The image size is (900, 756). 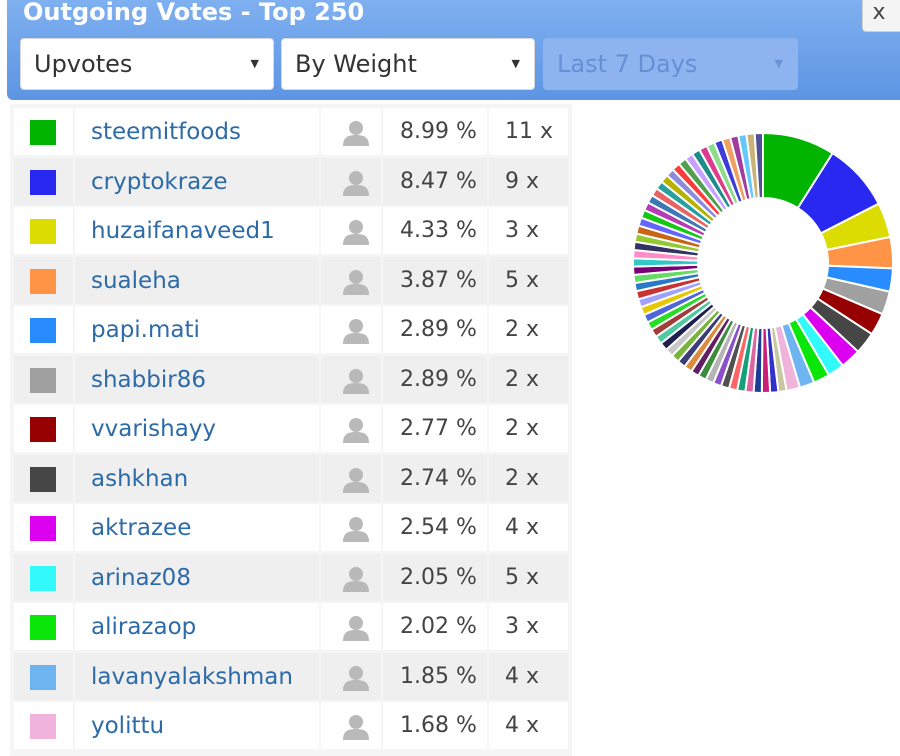 What do you see at coordinates (758, 165) in the screenshot?
I see `slice-other` at bounding box center [758, 165].